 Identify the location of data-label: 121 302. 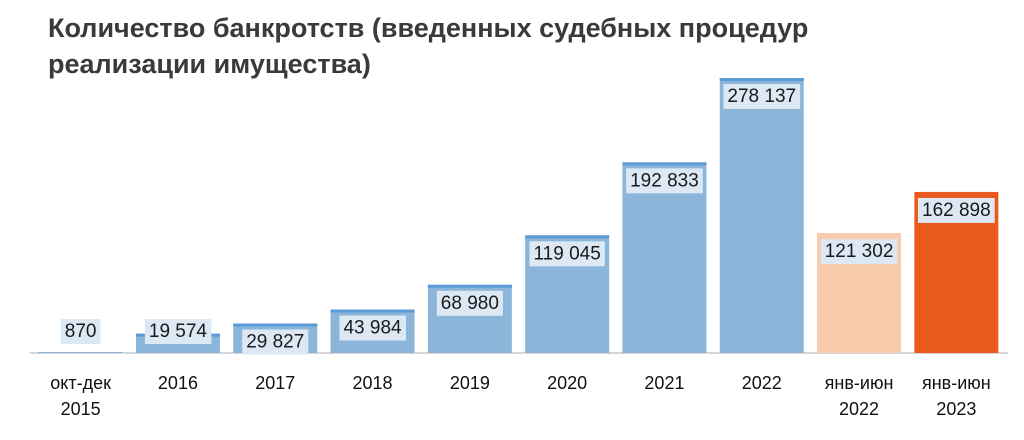
(859, 251).